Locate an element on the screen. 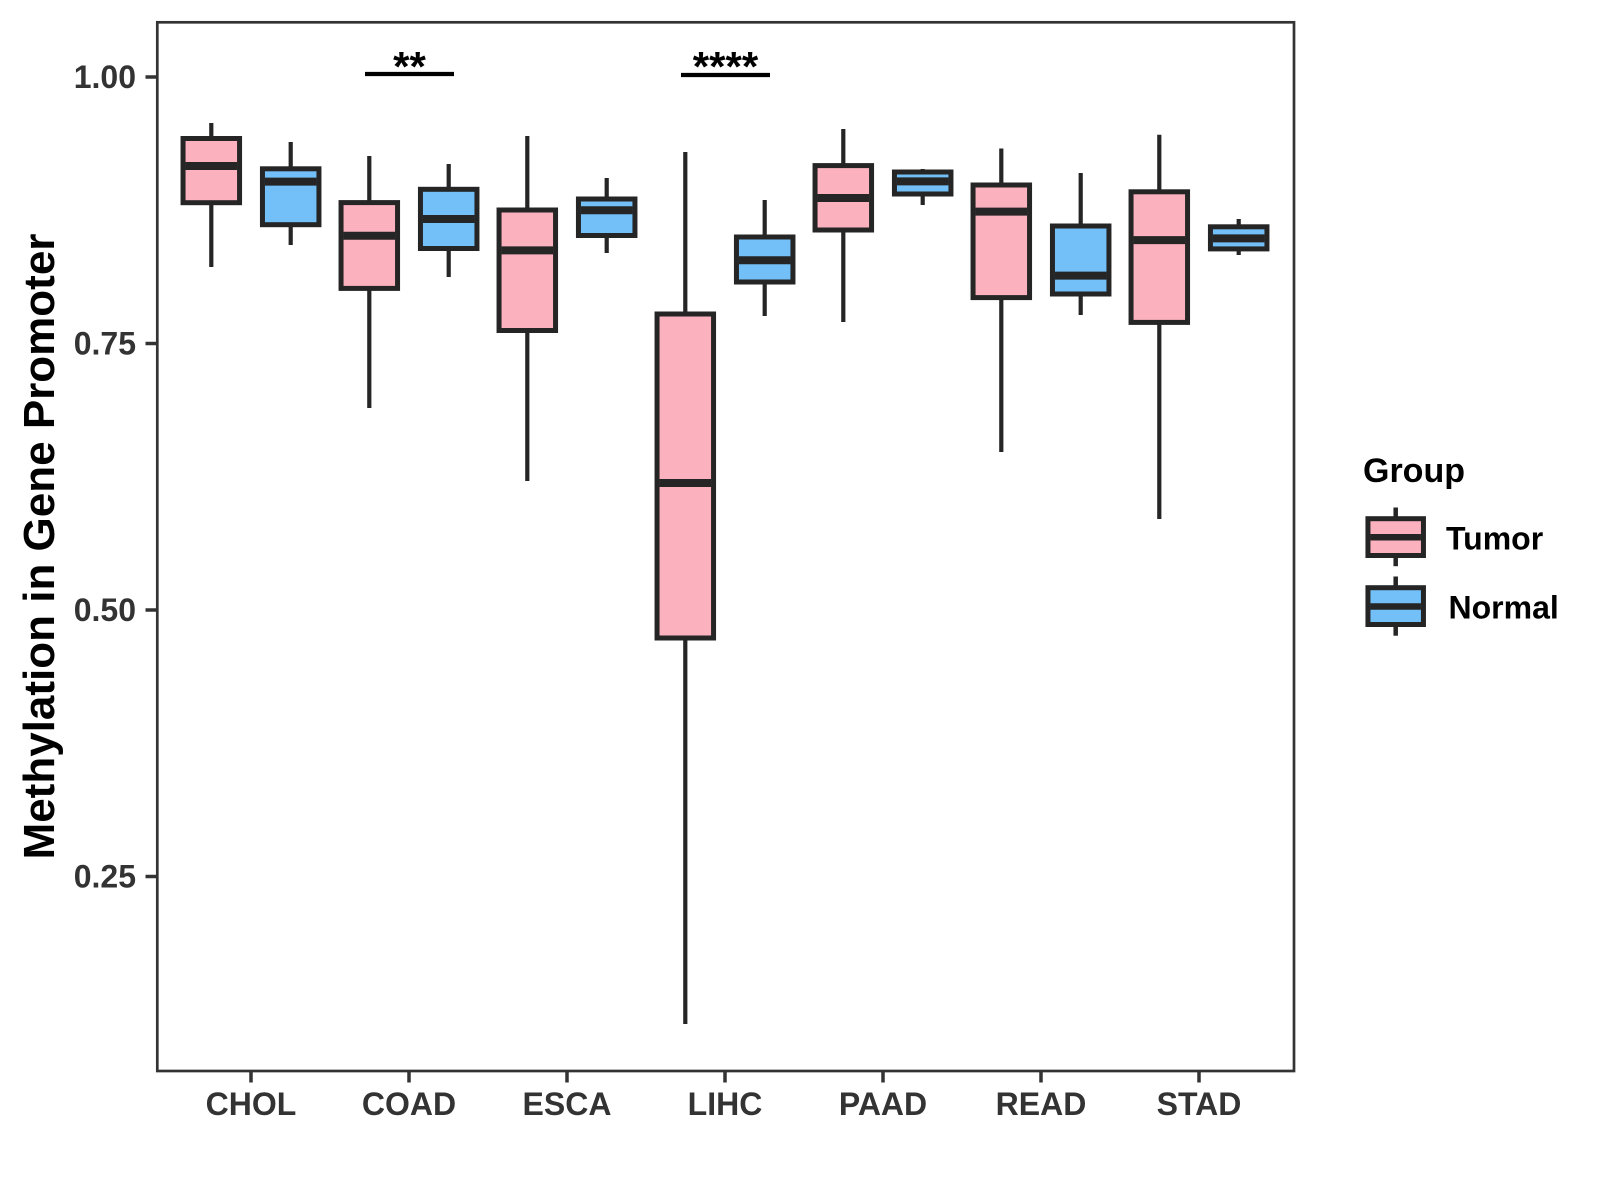 The image size is (1600, 1200). svg-text: READ is located at coordinates (1041, 1104).